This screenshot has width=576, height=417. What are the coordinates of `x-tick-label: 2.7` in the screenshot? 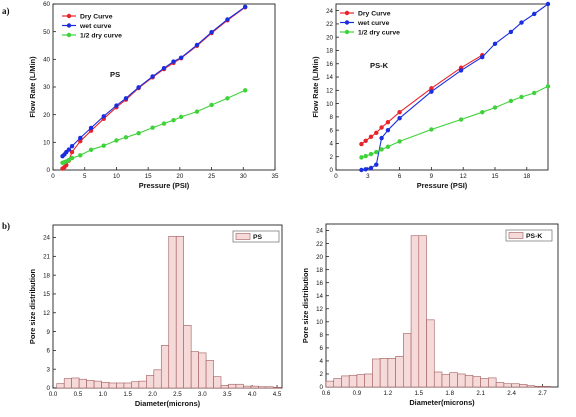 It's located at (542, 393).